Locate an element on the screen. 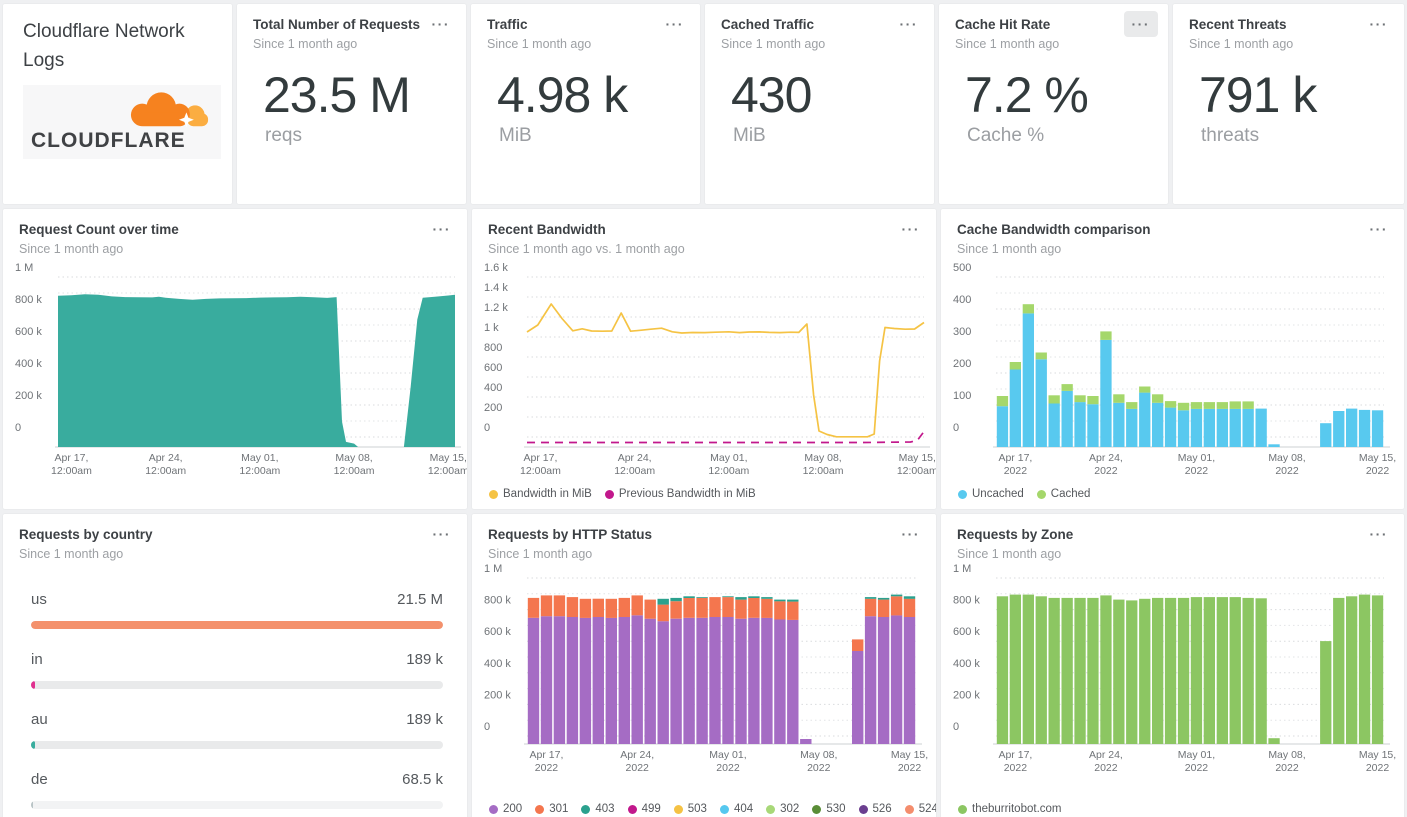 The height and width of the screenshot is (817, 1407). legend-item: 302 is located at coordinates (782, 809).